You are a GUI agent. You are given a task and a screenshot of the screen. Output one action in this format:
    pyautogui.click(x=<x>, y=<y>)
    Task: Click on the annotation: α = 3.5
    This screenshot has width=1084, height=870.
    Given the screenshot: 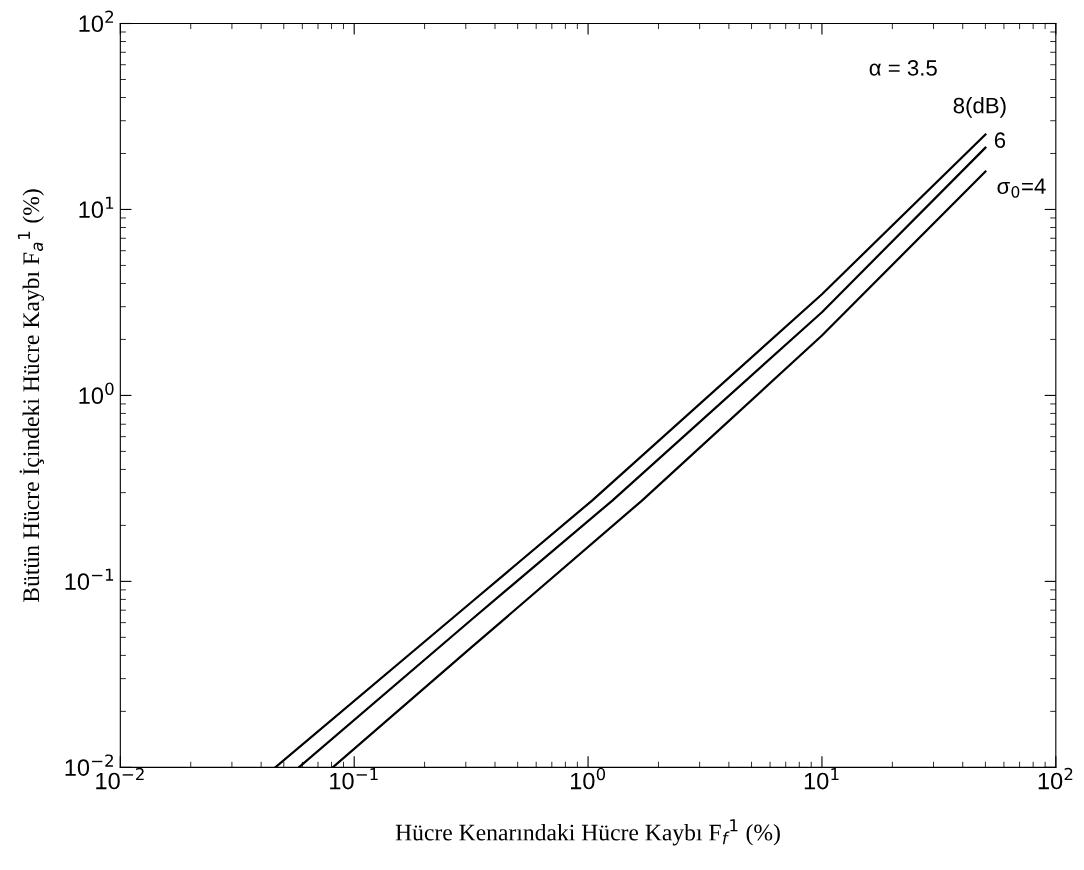 What is the action you would take?
    pyautogui.click(x=903, y=68)
    